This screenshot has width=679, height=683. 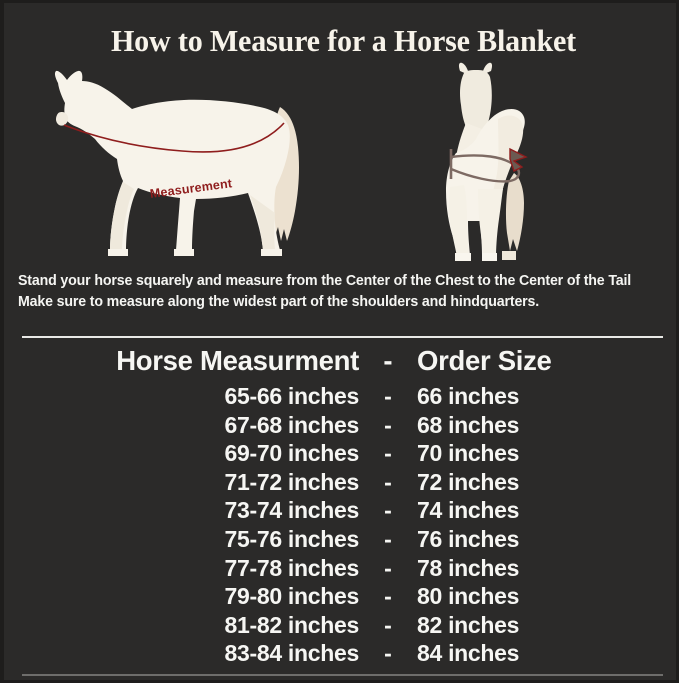 I want to click on horse-side-view, so click(x=176, y=163).